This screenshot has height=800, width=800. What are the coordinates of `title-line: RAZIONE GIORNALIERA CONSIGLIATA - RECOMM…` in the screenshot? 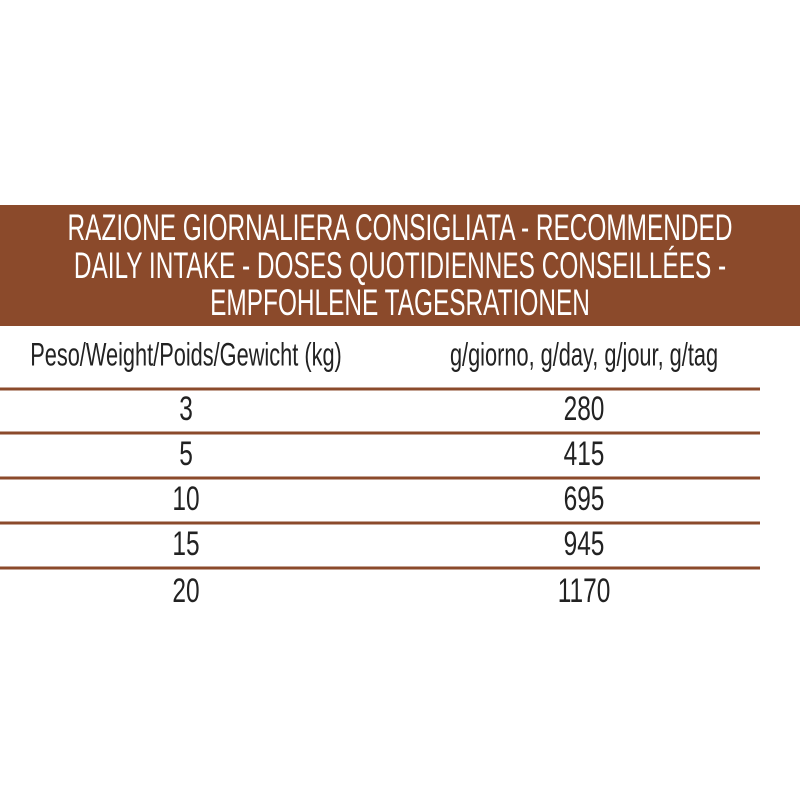 It's located at (400, 227).